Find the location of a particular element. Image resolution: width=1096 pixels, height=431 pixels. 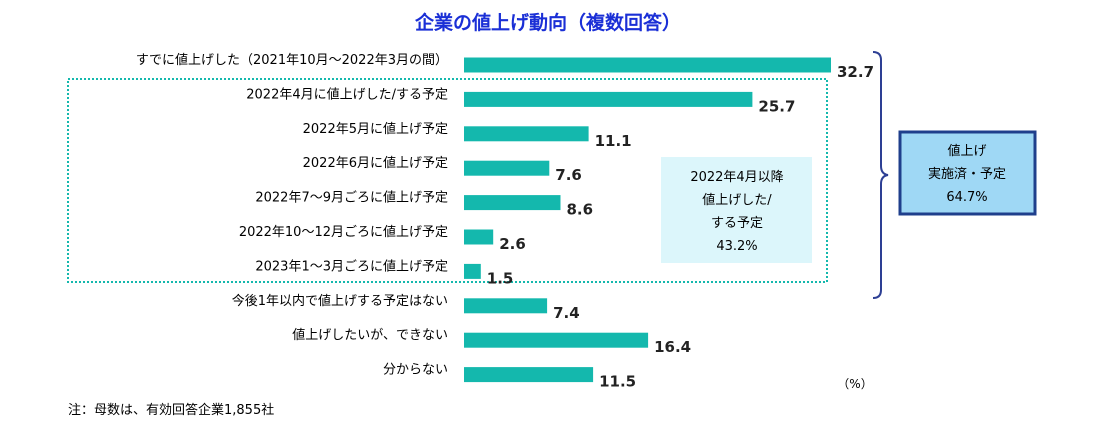

callout-inner-box is located at coordinates (736, 210).